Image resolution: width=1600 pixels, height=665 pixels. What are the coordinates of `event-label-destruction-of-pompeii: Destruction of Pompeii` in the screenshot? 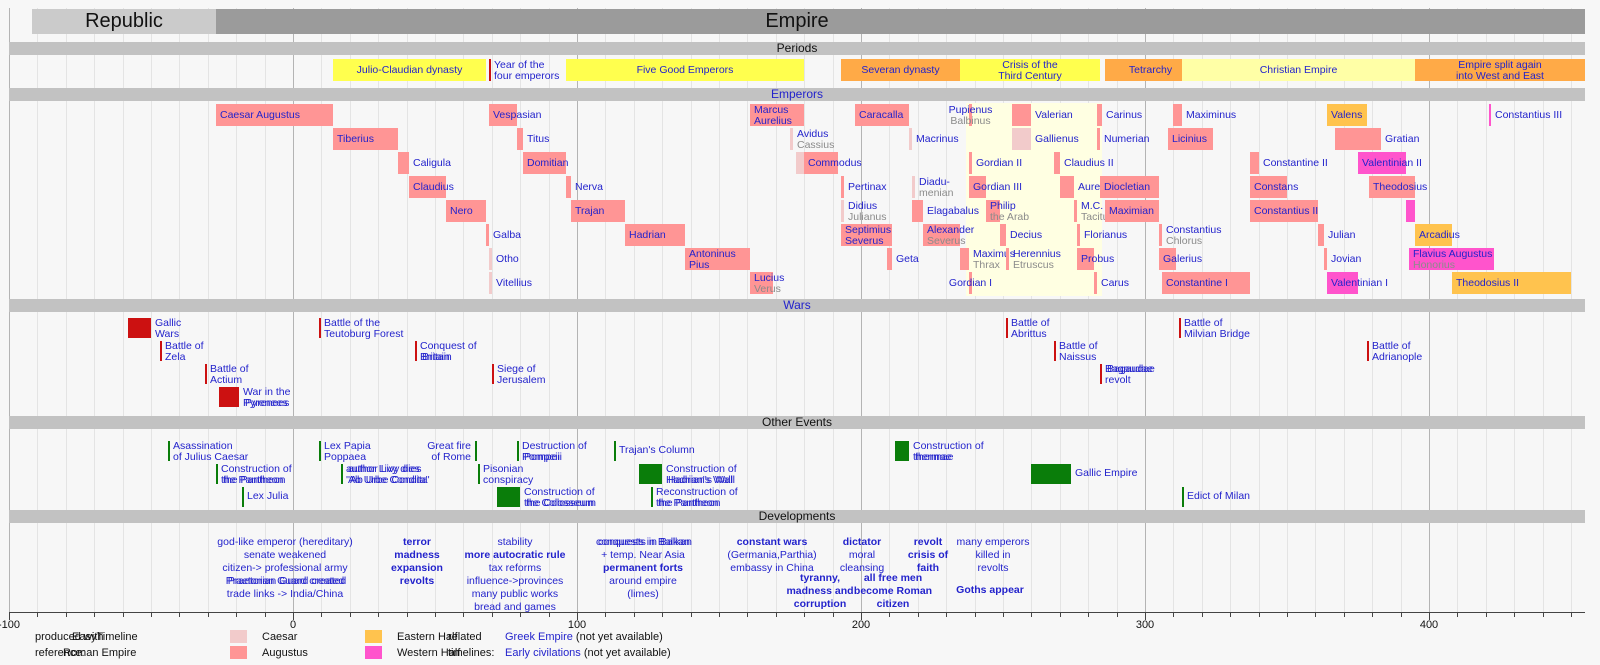 It's located at (554, 451).